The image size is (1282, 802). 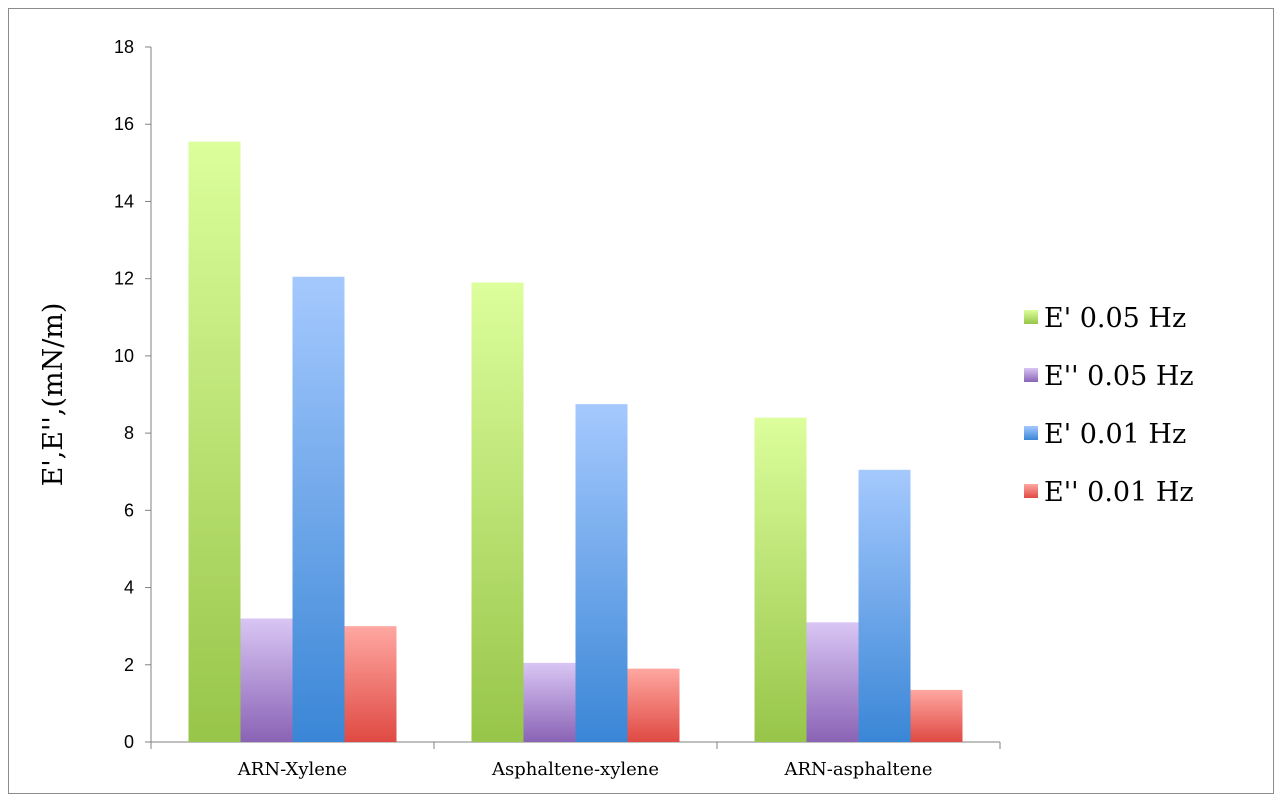 I want to click on x-tick-label: ARN-asphaltene, so click(x=857, y=769).